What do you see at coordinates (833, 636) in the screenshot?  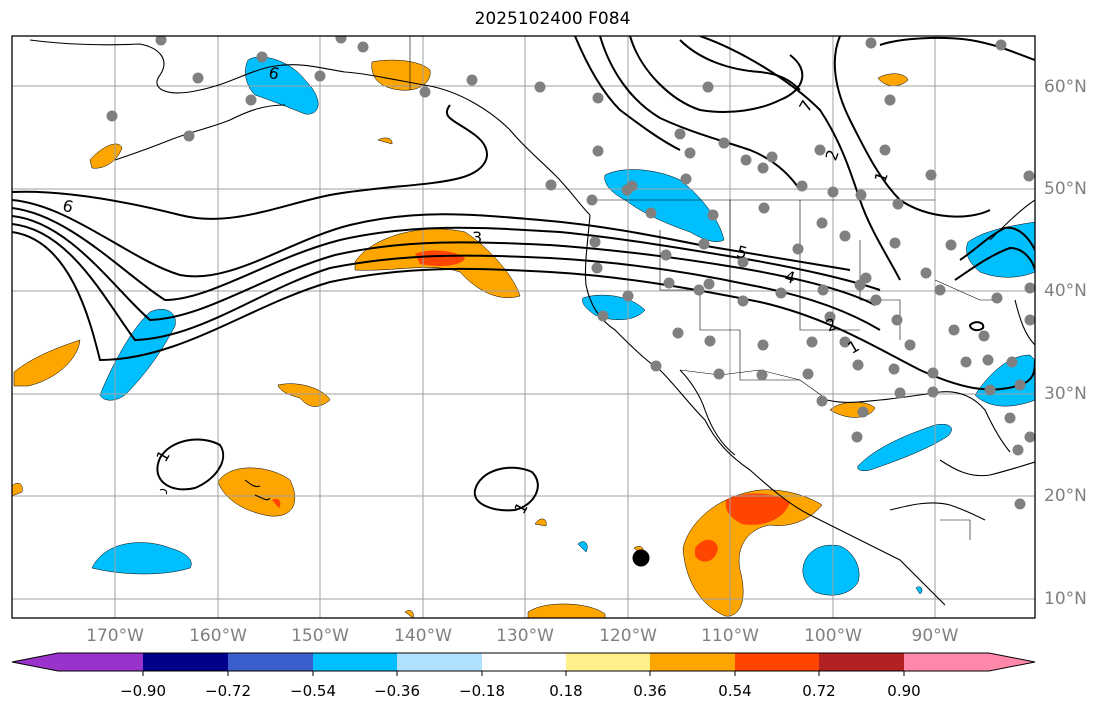 I see `lon-label: 100°W` at bounding box center [833, 636].